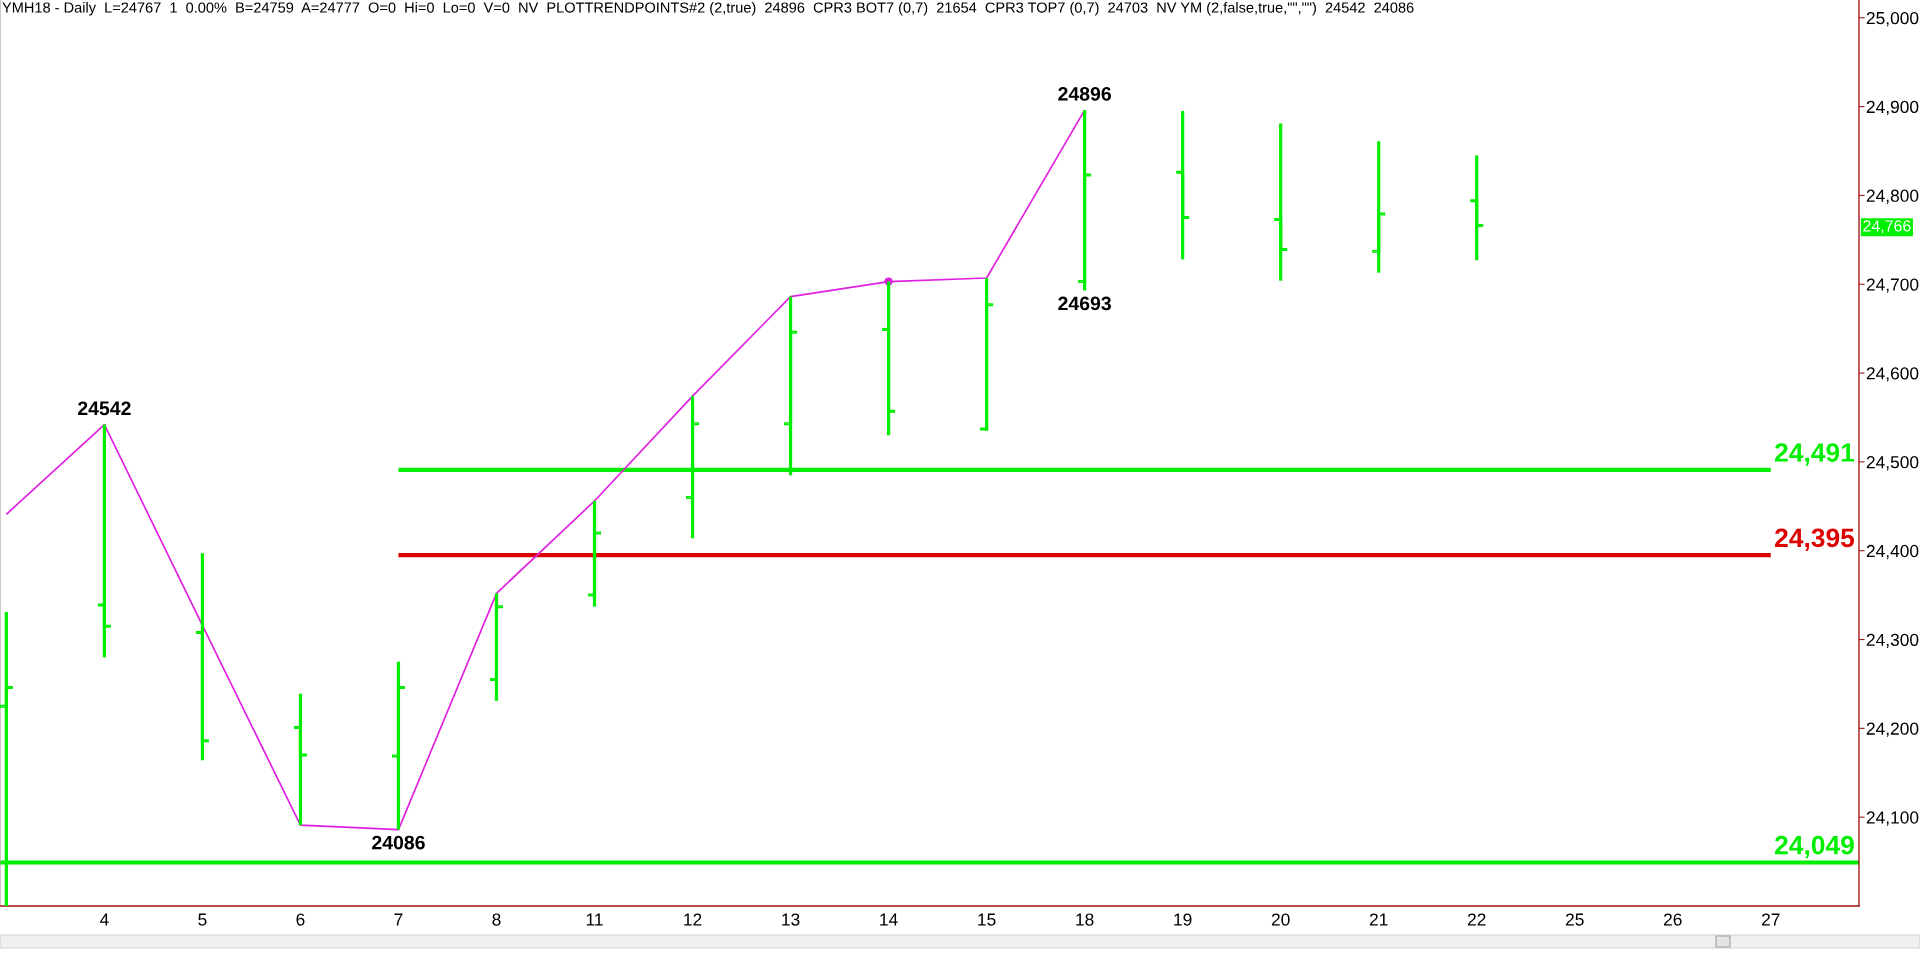 The image size is (1920, 964). What do you see at coordinates (1815, 454) in the screenshot?
I see `series-label: 24,491` at bounding box center [1815, 454].